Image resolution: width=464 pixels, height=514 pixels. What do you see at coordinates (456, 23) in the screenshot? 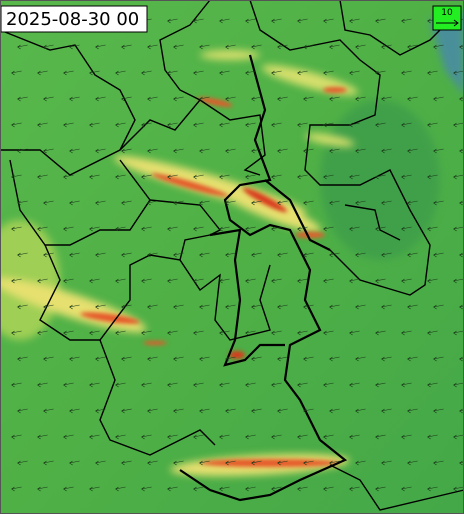
I see `legend-arrow-head` at bounding box center [456, 23].